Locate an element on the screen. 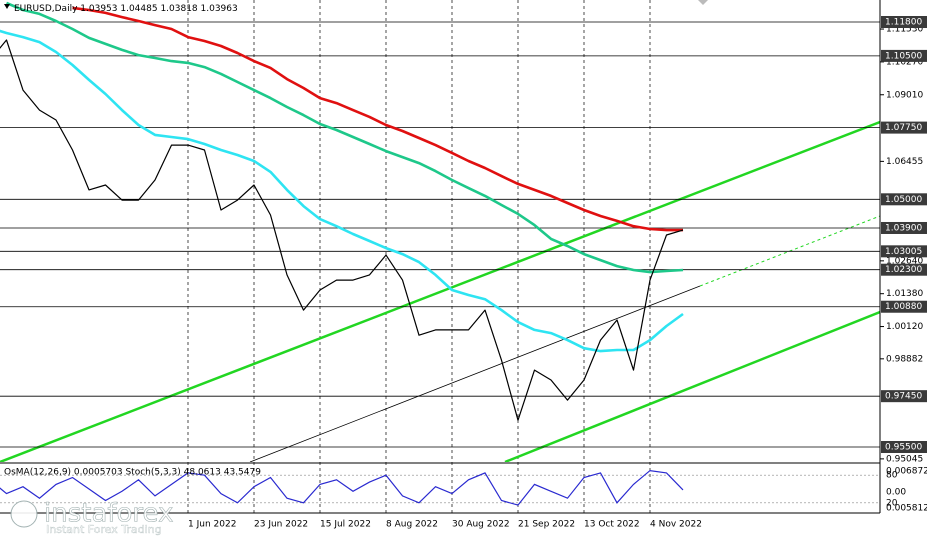 The image size is (927, 538). x-tick-label: 23 Jun 2022 is located at coordinates (281, 525).